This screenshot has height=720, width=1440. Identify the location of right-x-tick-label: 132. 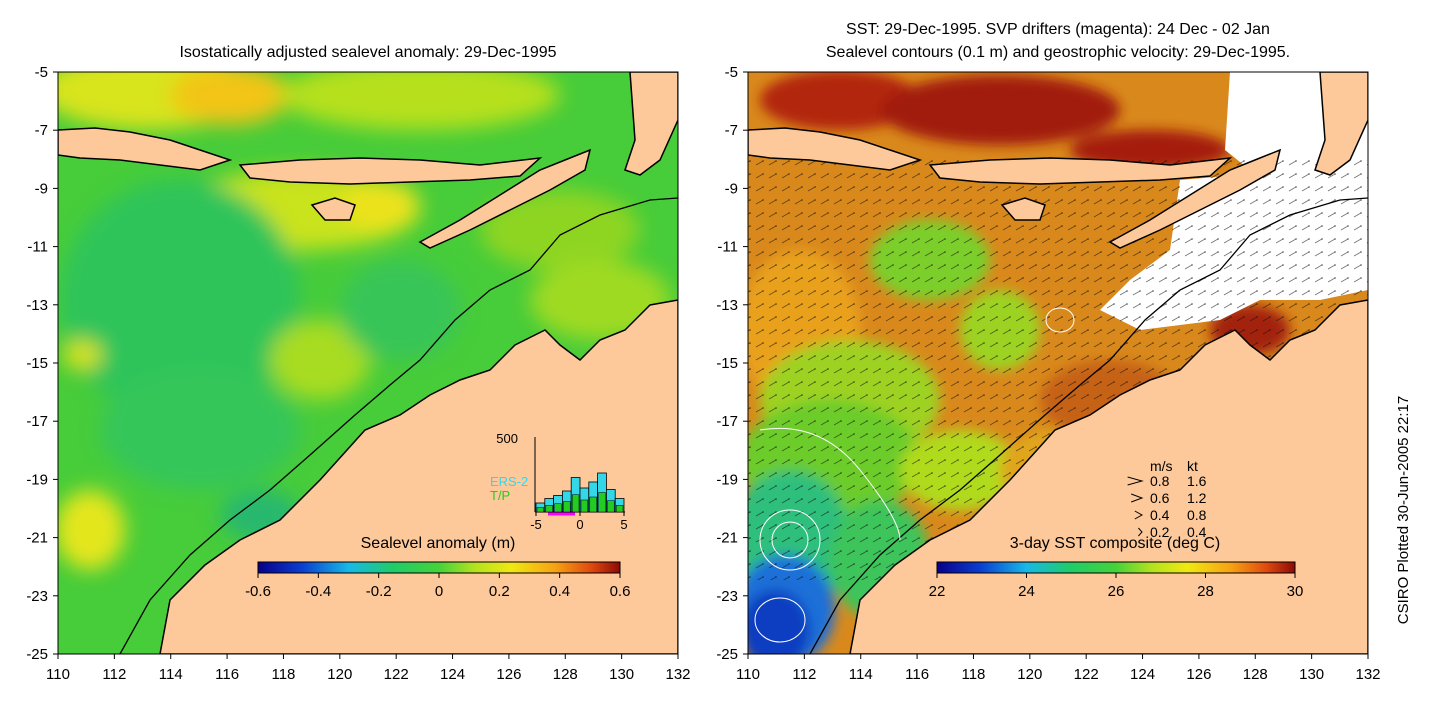
(1367, 674).